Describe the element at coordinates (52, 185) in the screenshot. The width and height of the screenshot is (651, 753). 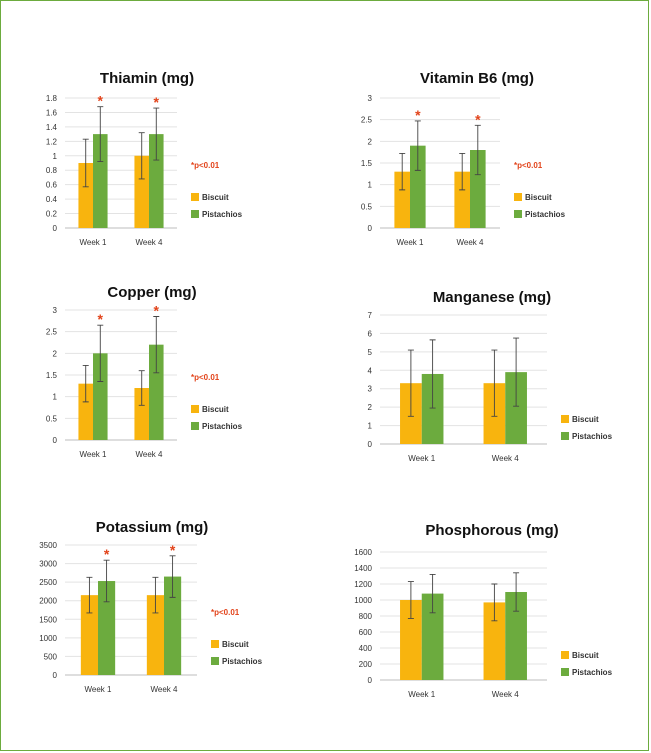
I see `y-tick-label: 0.6` at that location.